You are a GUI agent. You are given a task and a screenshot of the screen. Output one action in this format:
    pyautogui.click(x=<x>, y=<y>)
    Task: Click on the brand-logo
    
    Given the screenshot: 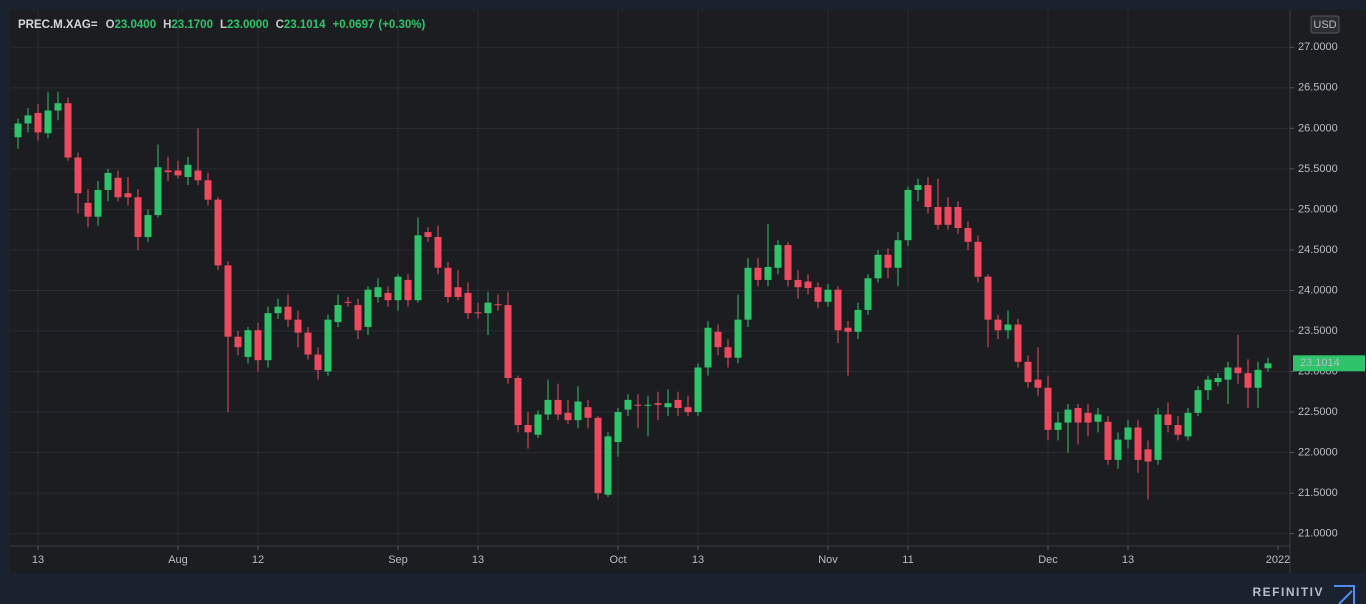 What is the action you would take?
    pyautogui.click(x=1344, y=594)
    